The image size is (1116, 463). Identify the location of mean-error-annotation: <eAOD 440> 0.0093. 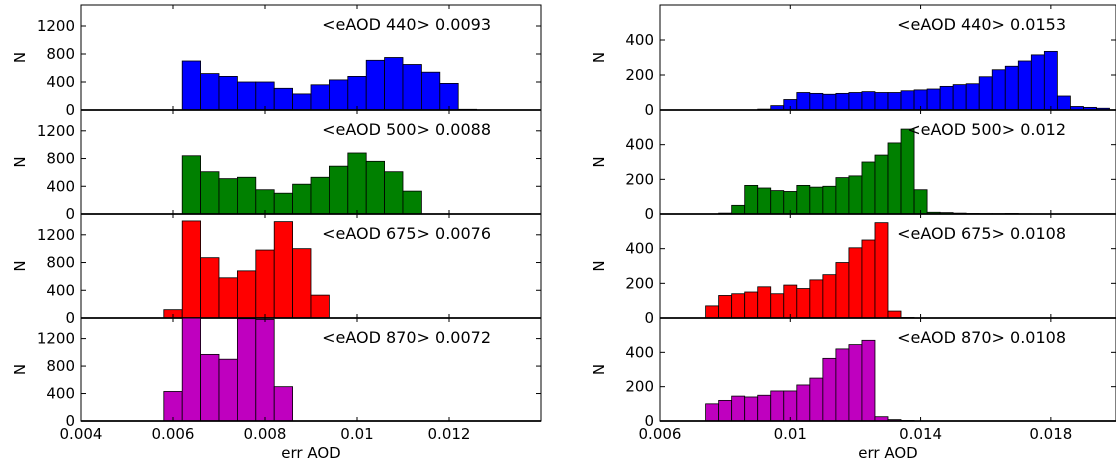
(406, 24).